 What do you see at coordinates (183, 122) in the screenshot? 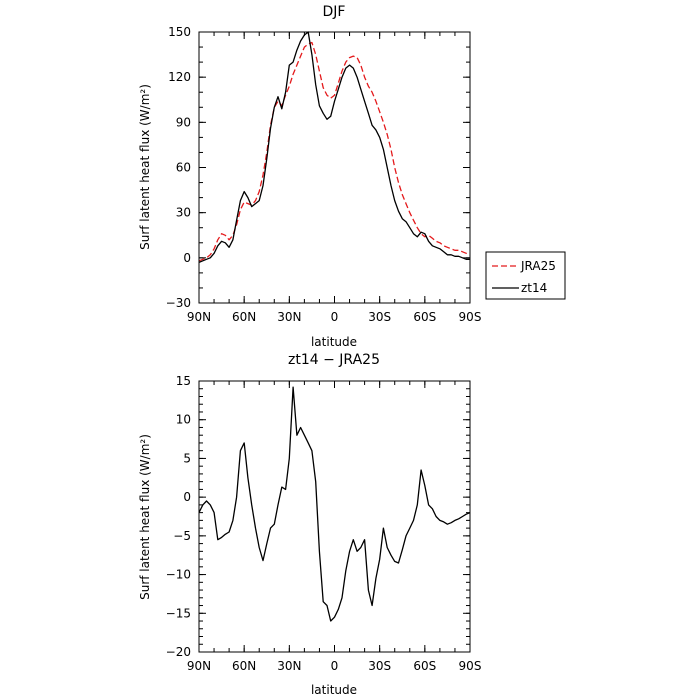
I see `top-y-tick-label: 90` at bounding box center [183, 122].